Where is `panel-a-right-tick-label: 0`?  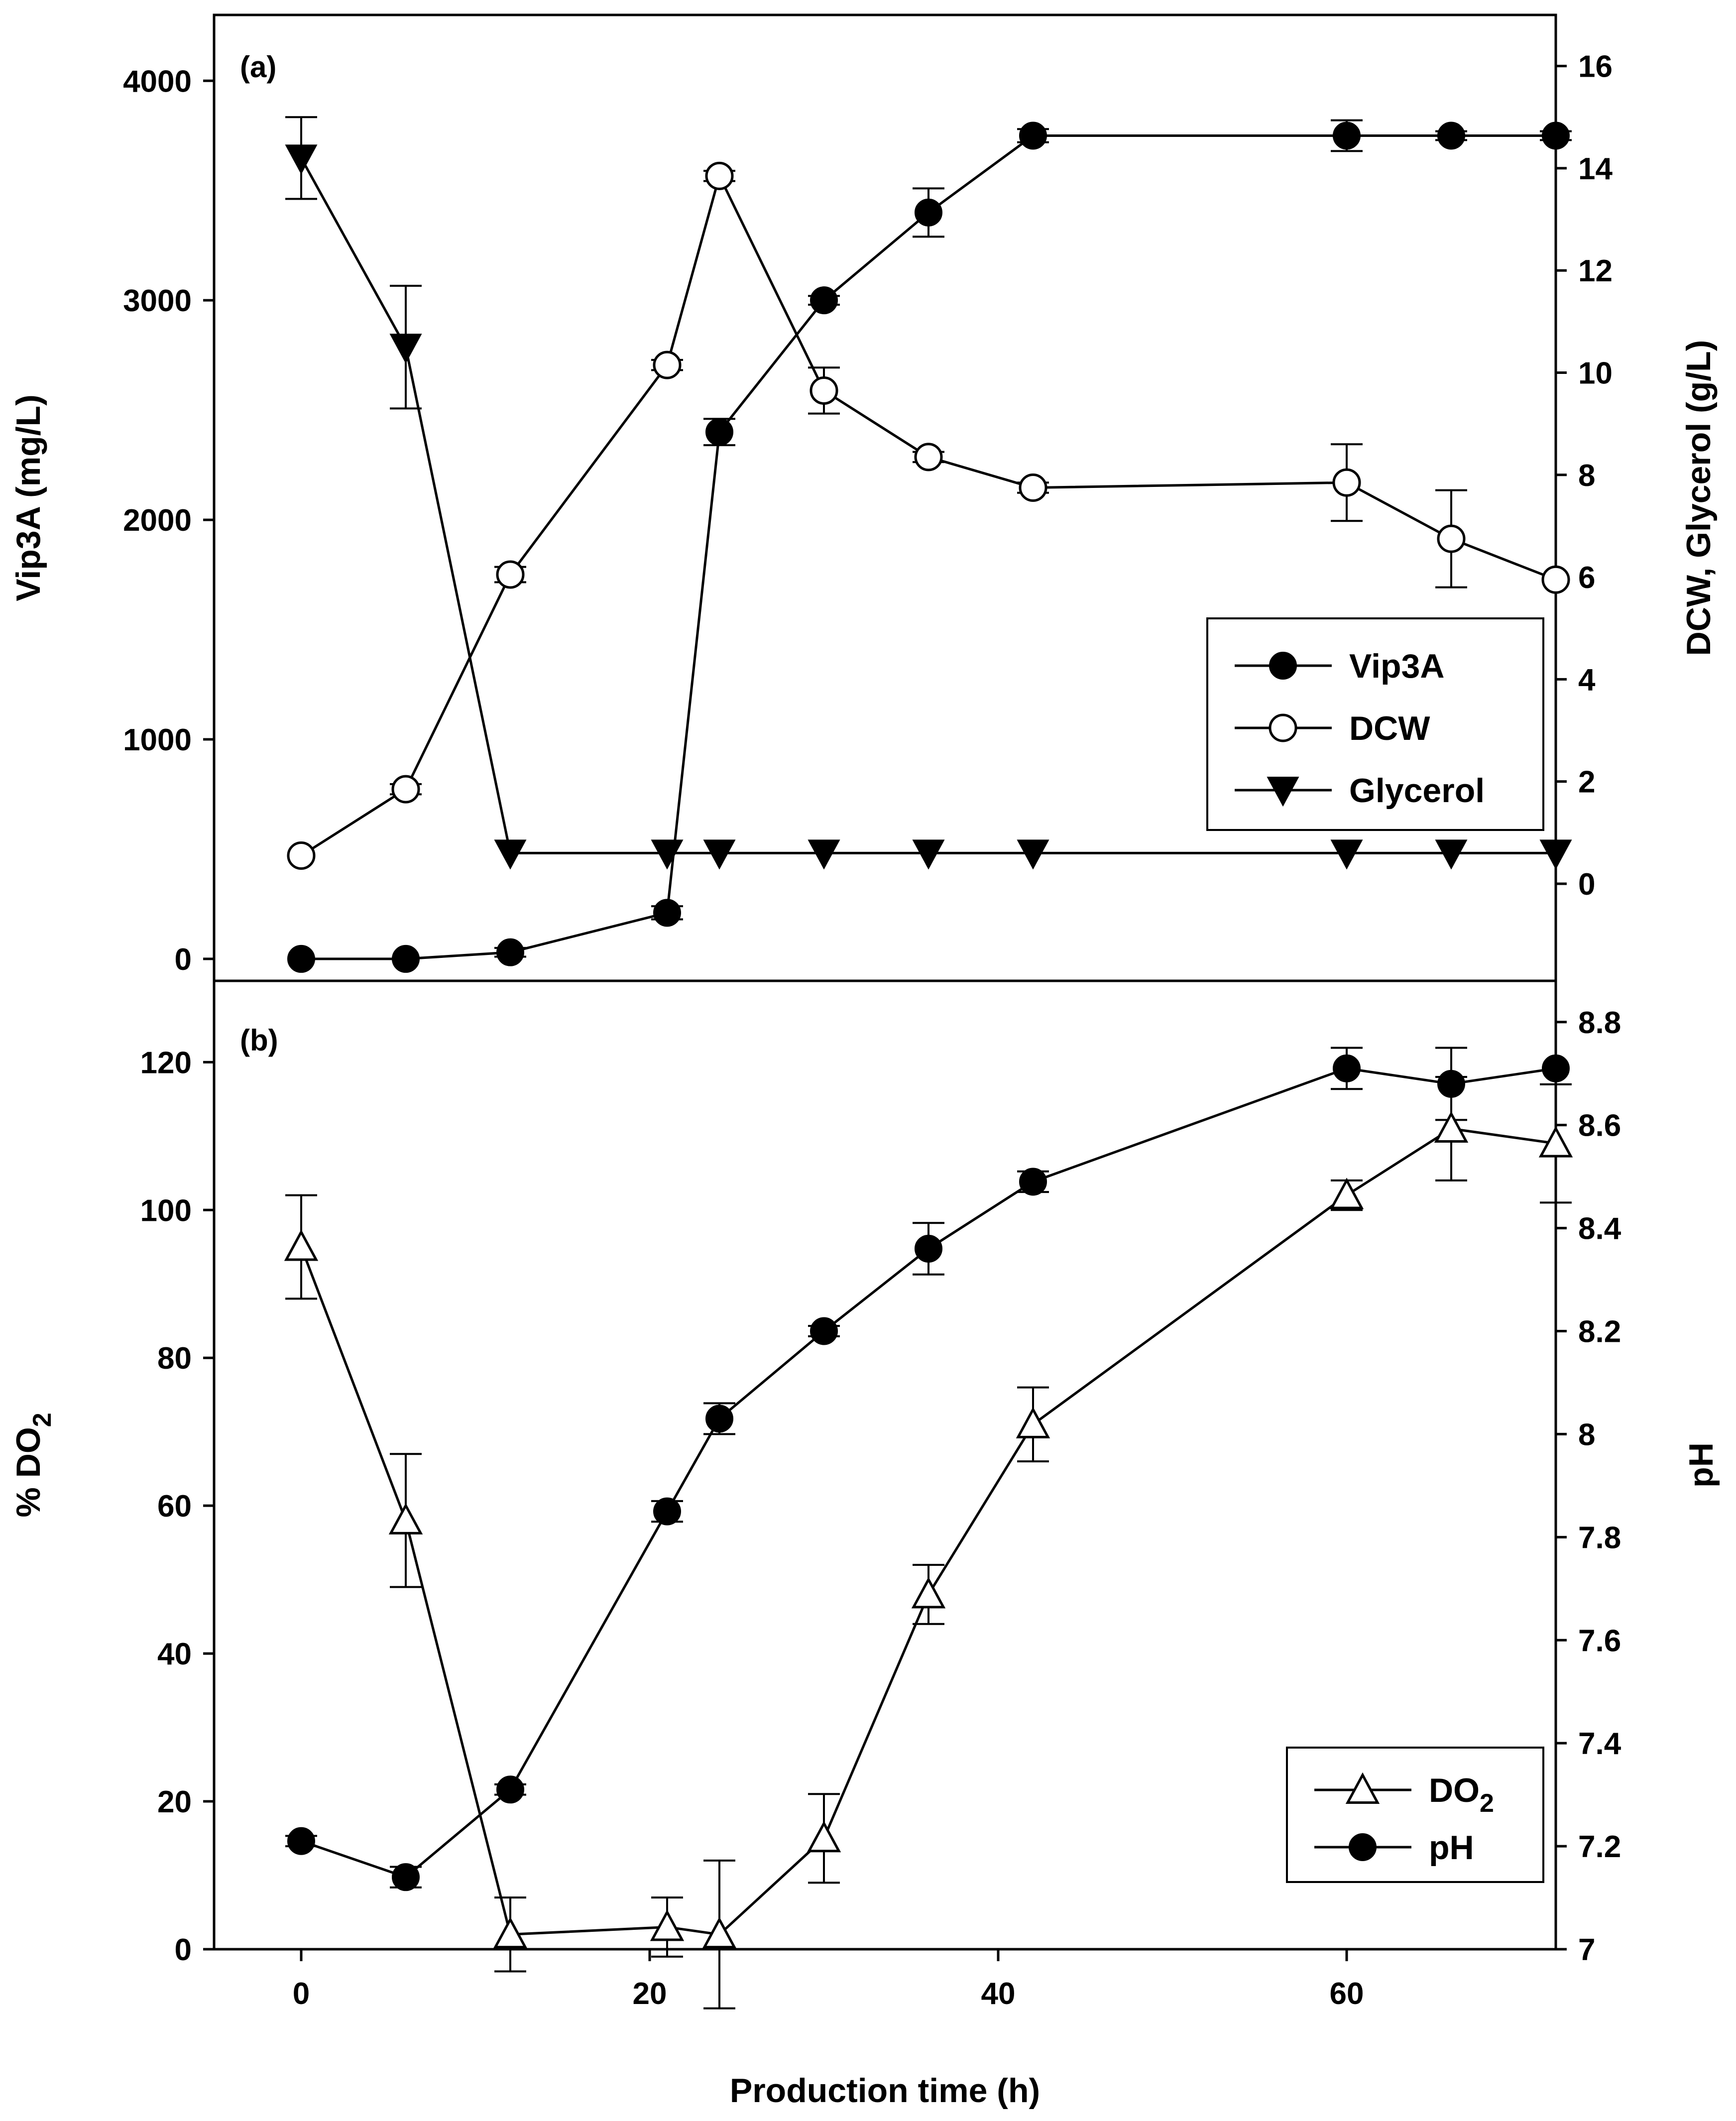
panel-a-right-tick-label: 0 is located at coordinates (1587, 884).